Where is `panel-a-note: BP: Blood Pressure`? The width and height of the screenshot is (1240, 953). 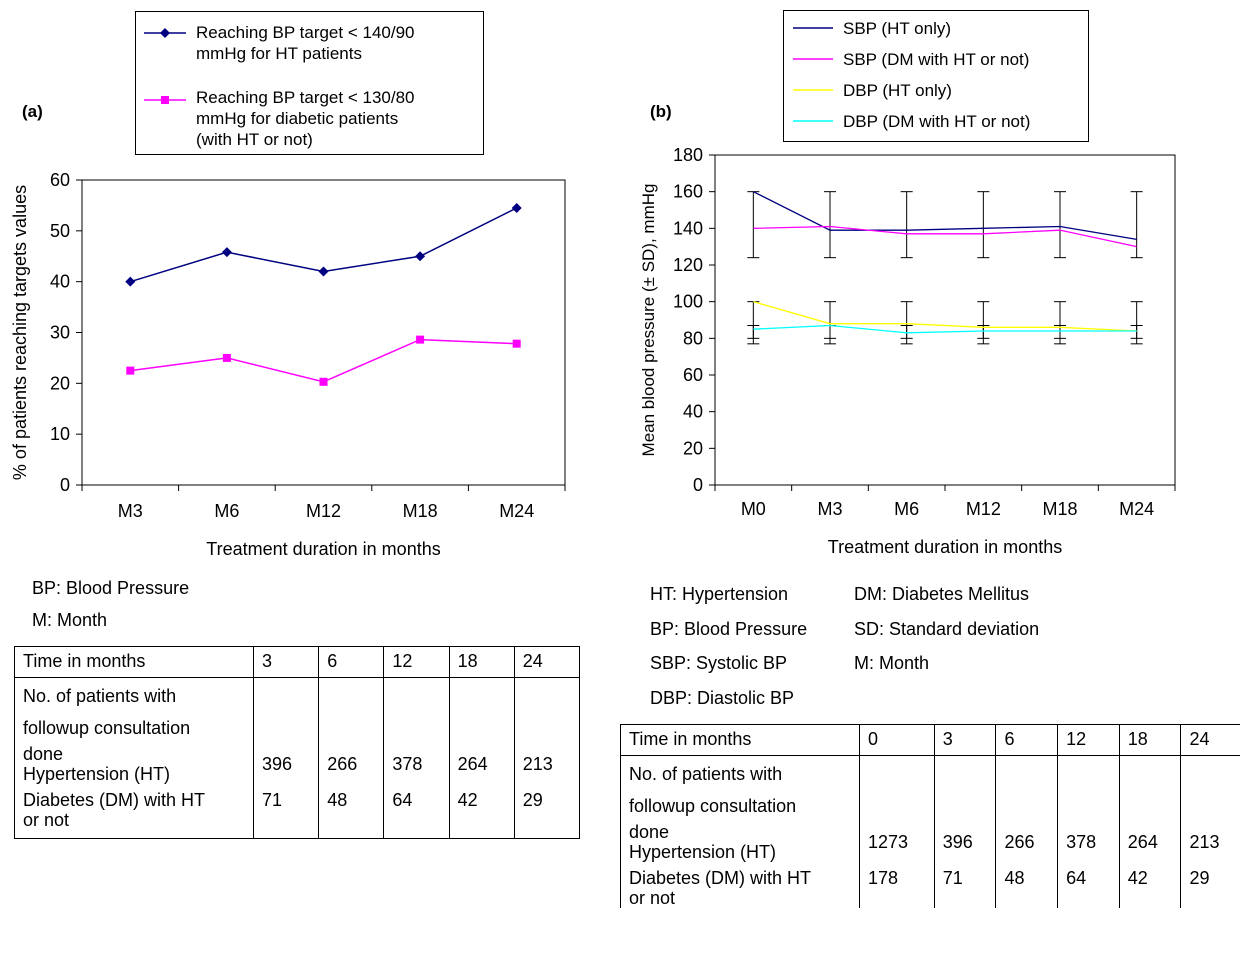 panel-a-note: BP: Blood Pressure is located at coordinates (111, 588).